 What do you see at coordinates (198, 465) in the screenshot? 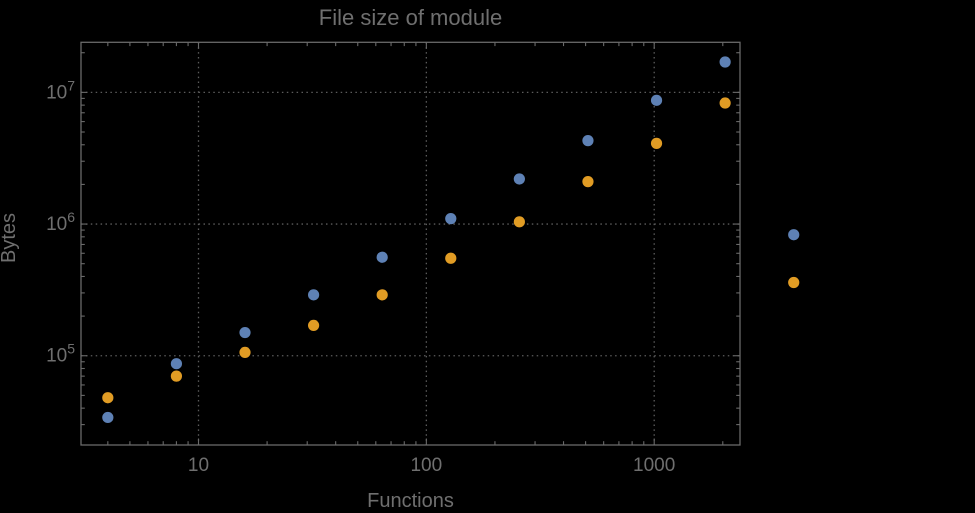
I see `x-tick-label: 10` at bounding box center [198, 465].